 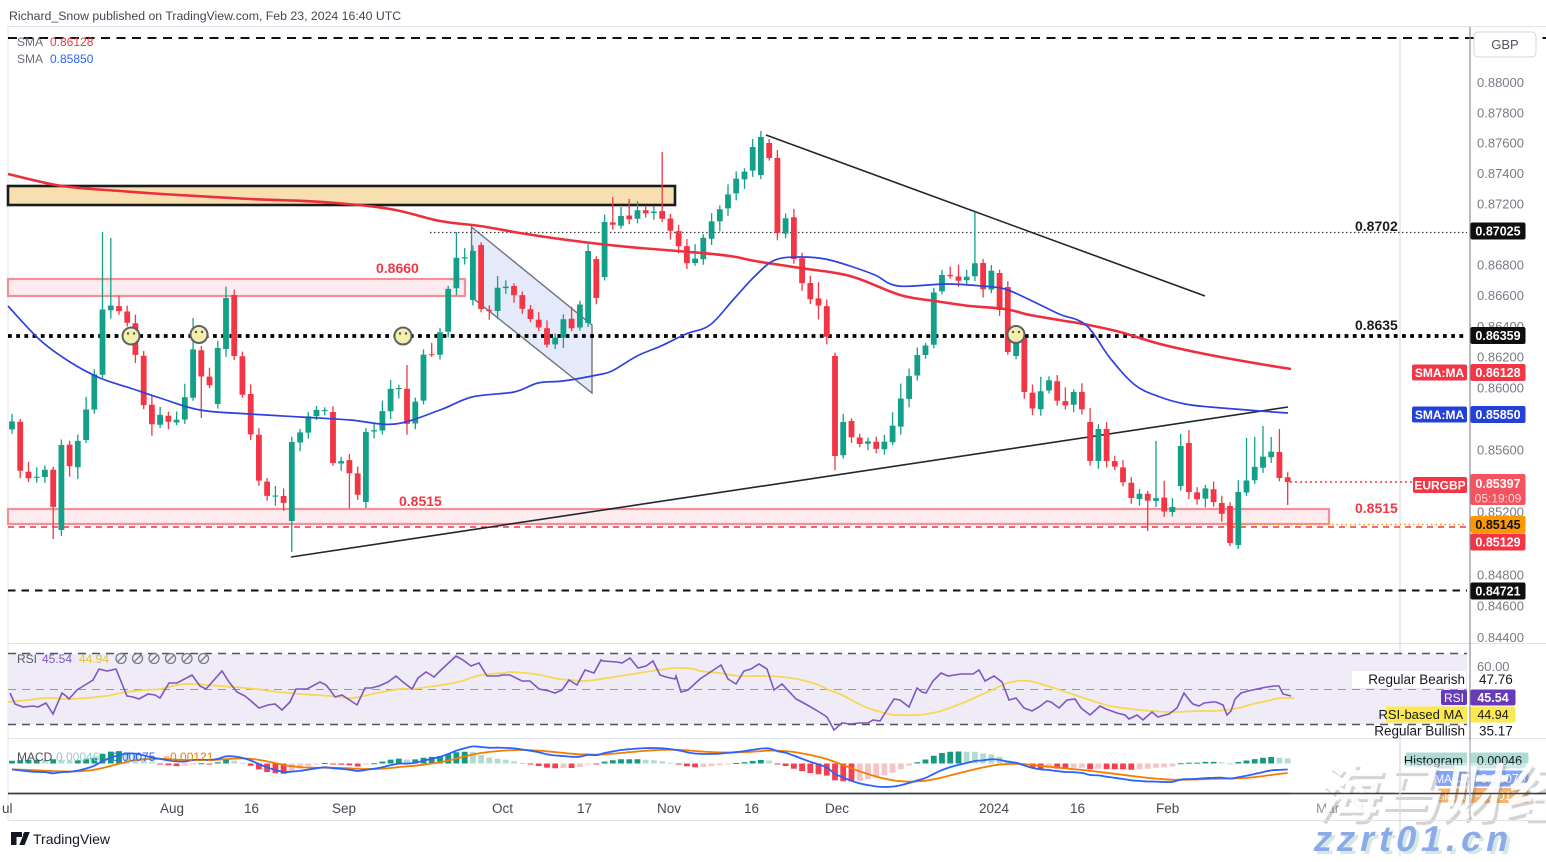 I want to click on svg-text: 0.84400, so click(x=1500, y=637).